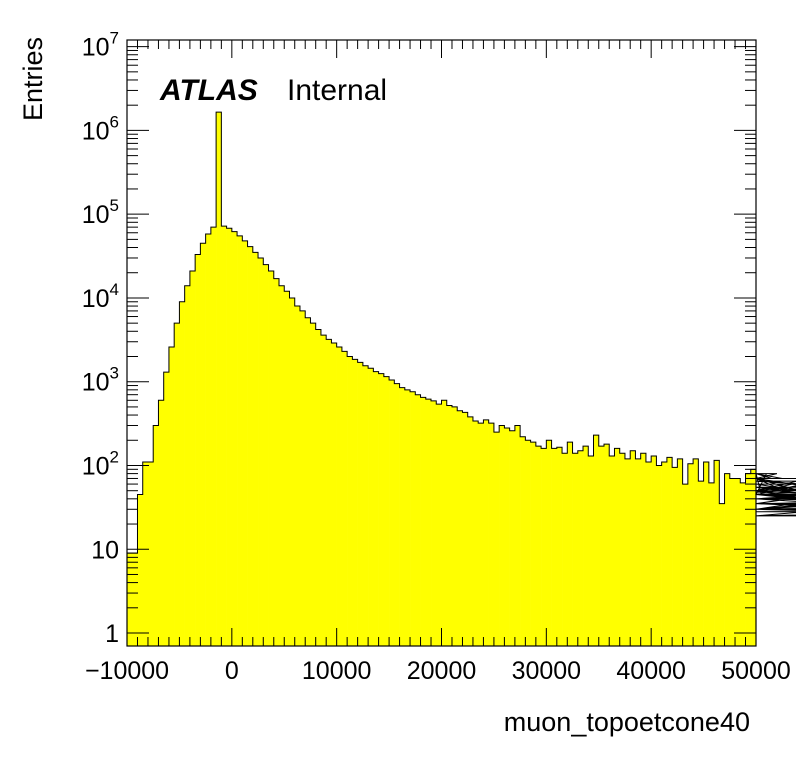 Image resolution: width=796 pixels, height=772 pixels. I want to click on y-tick-label: 10², so click(100, 463).